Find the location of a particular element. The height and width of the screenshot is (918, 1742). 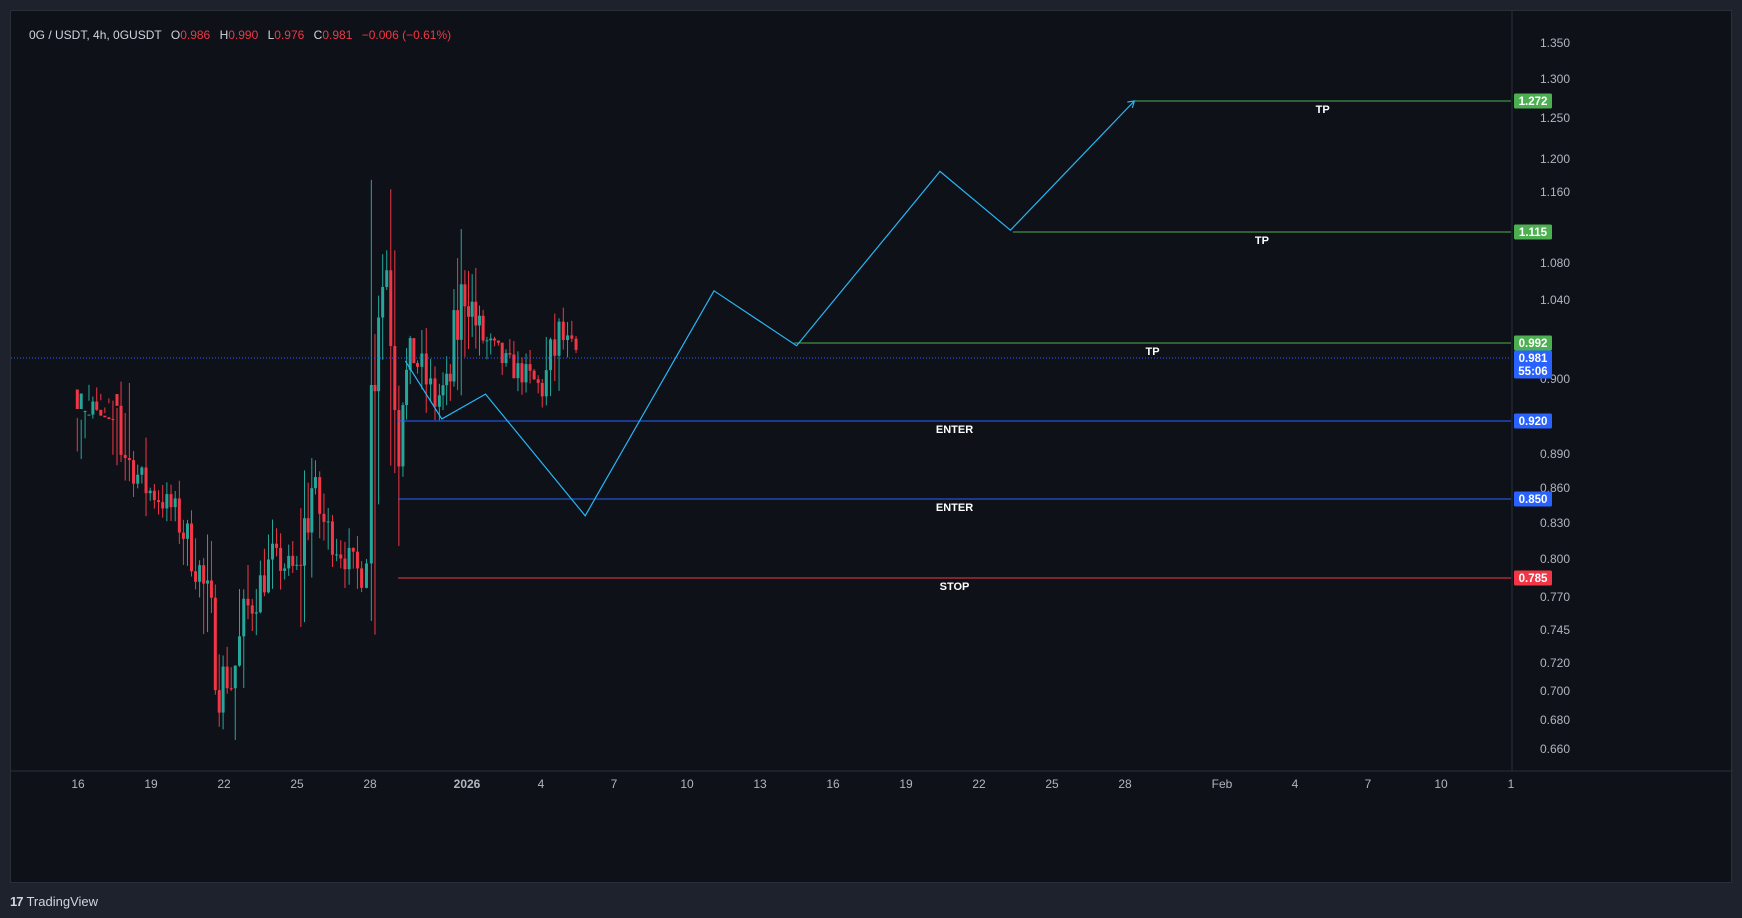

time-tick-label: 19 is located at coordinates (151, 784).